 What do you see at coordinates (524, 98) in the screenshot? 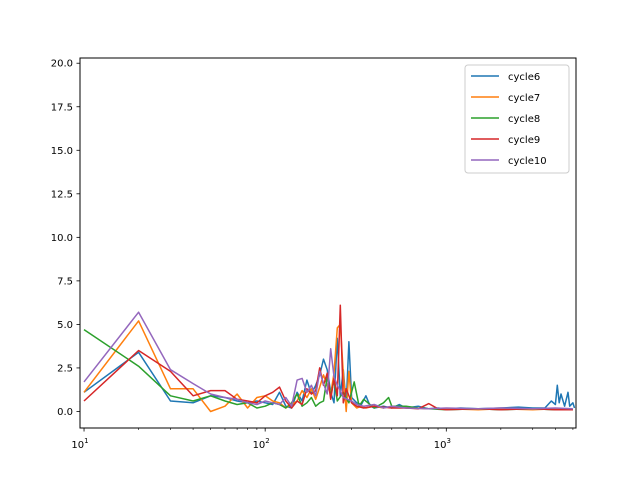
I see `legend-label-cycle7: cycle7` at bounding box center [524, 98].